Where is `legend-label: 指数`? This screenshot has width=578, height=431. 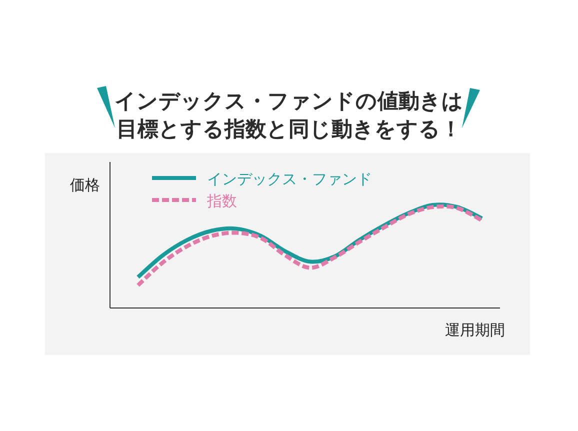
legend-label: 指数 is located at coordinates (221, 201).